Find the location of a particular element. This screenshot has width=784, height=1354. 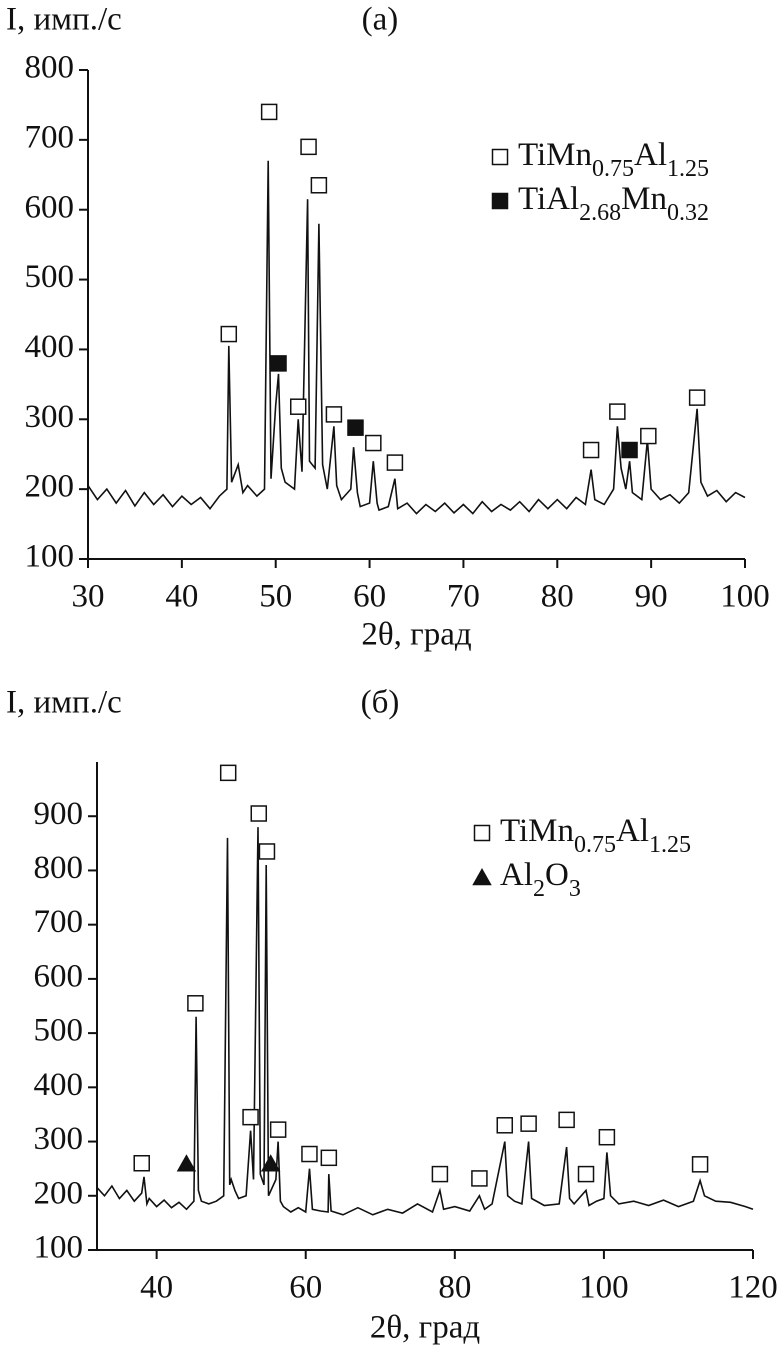

legend-label: Al2O3 is located at coordinates (540, 879).